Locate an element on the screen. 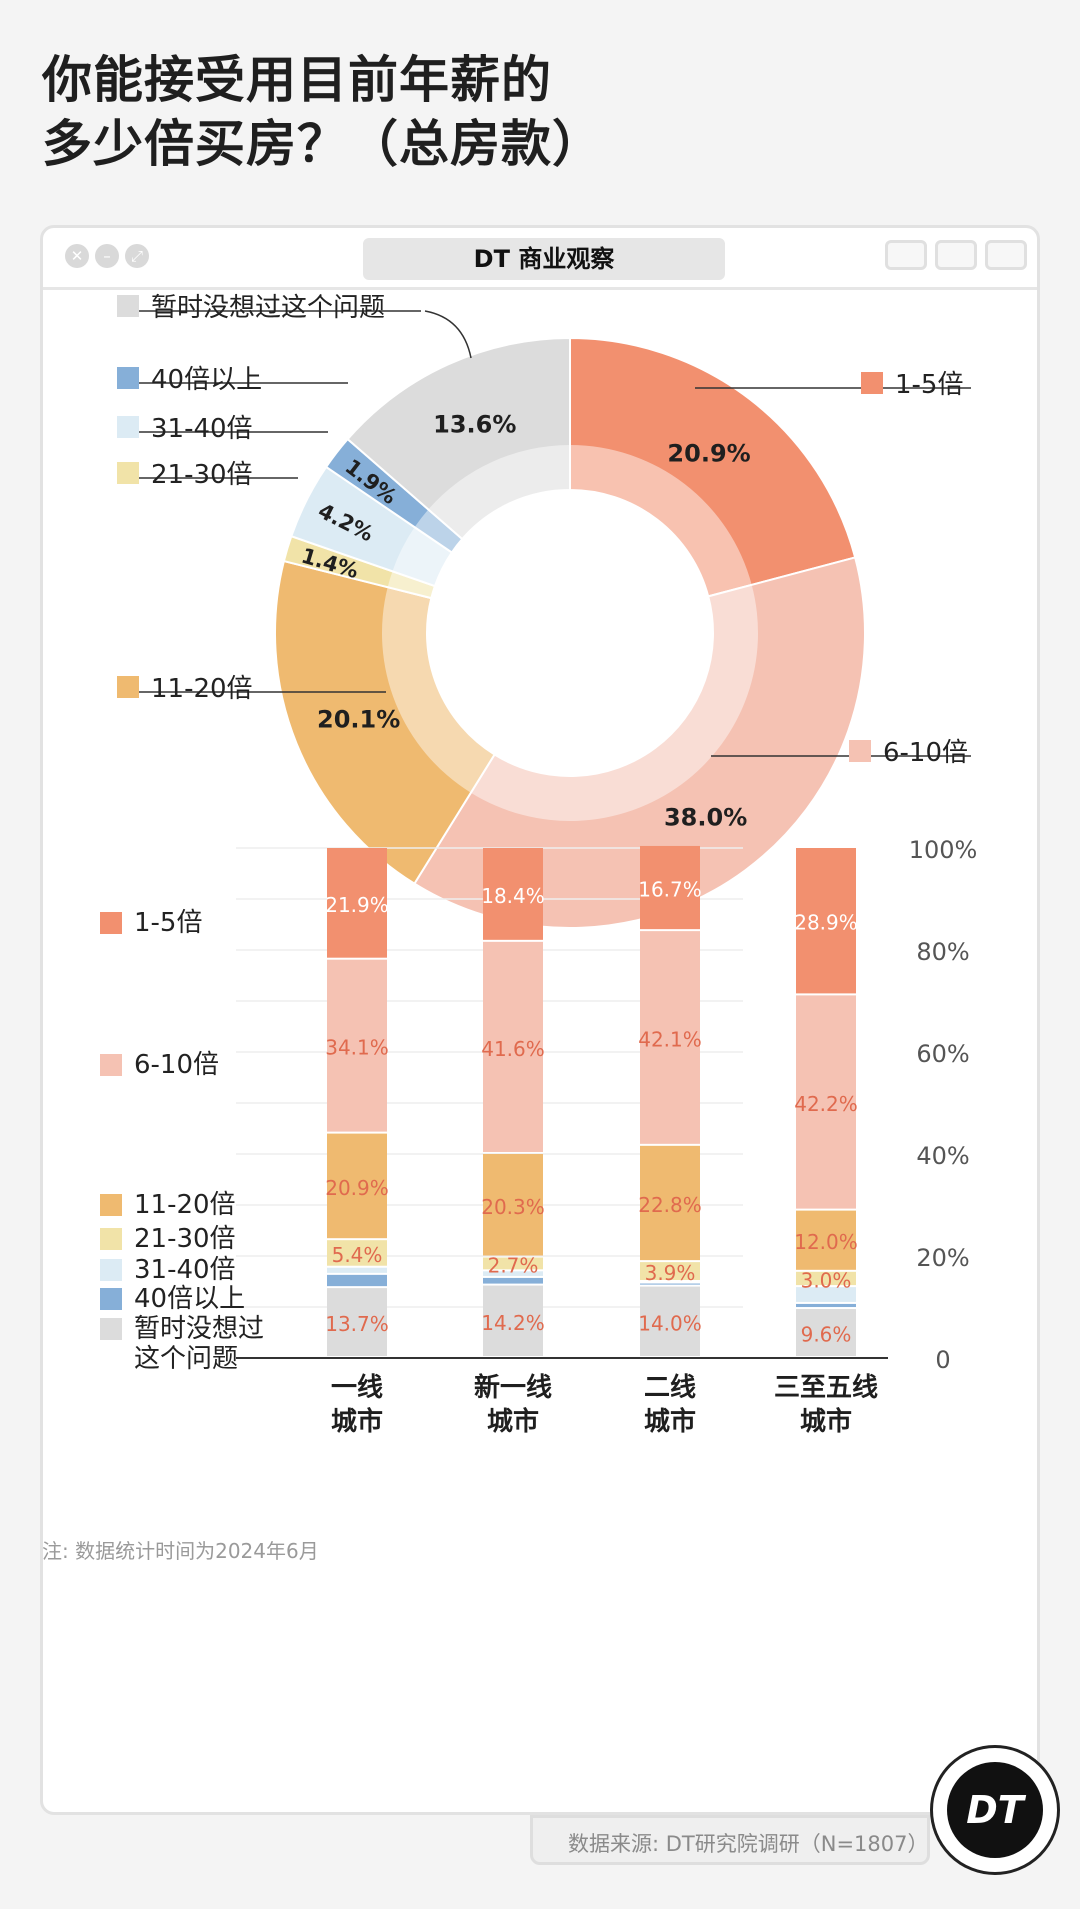 The image size is (1080, 1909). bar-legend-label: 40倍以上 is located at coordinates (190, 1299).